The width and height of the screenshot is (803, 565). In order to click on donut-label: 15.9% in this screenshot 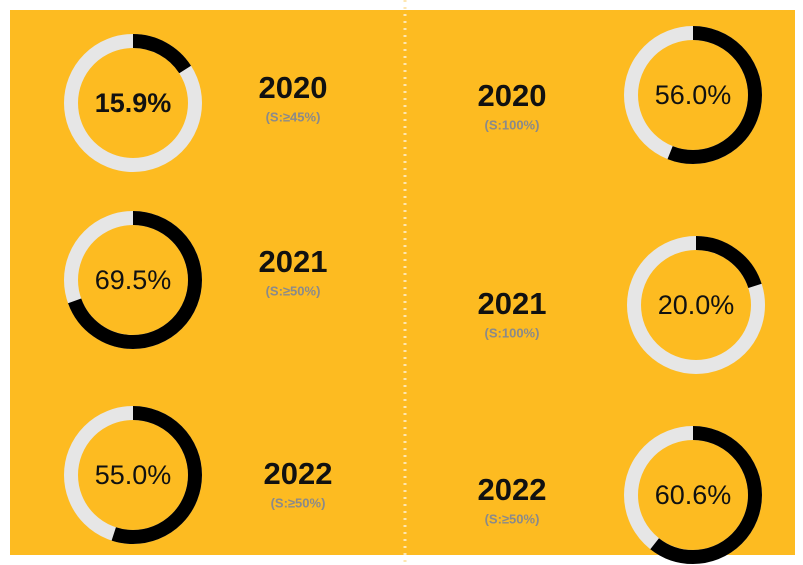, I will do `click(133, 103)`.